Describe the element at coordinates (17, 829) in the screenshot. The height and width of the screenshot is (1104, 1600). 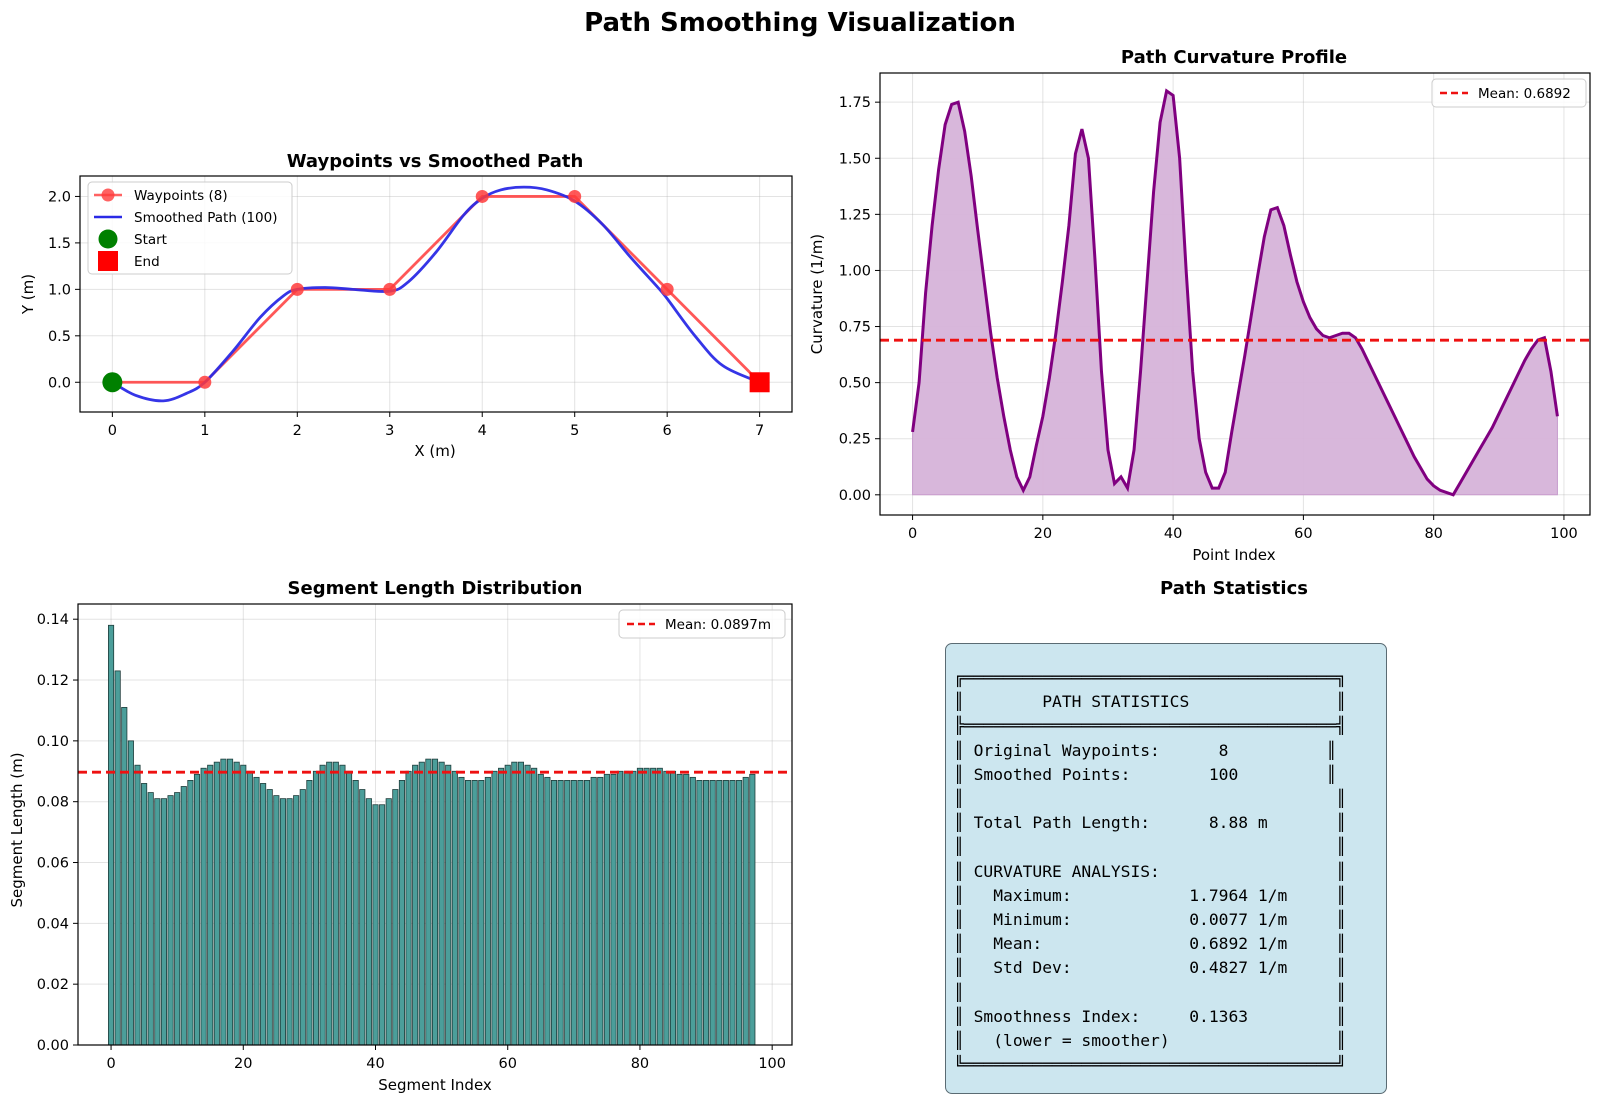
I see `segments-ylabel: Segment Length (m)` at that location.